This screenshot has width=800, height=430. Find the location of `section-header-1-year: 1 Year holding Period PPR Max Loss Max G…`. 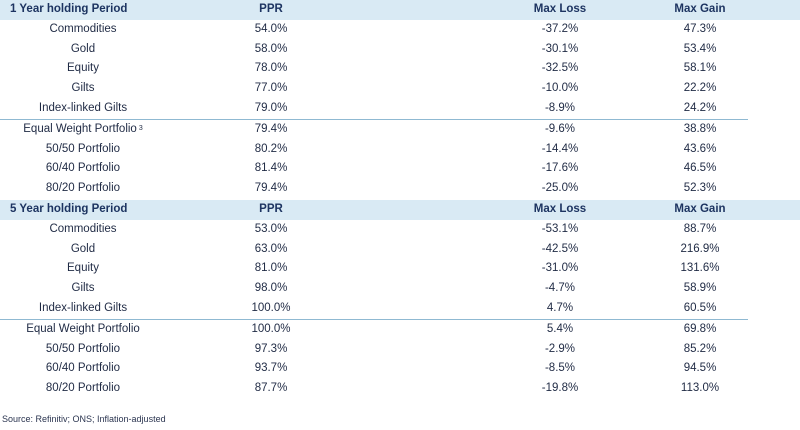

section-header-1-year: 1 Year holding Period PPR Max Loss Max G… is located at coordinates (400, 10).